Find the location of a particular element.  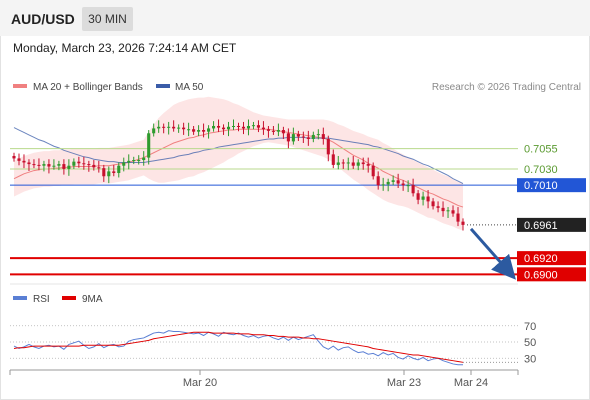

copyright-label: Research © 2026 Trading Central is located at coordinates (506, 87).